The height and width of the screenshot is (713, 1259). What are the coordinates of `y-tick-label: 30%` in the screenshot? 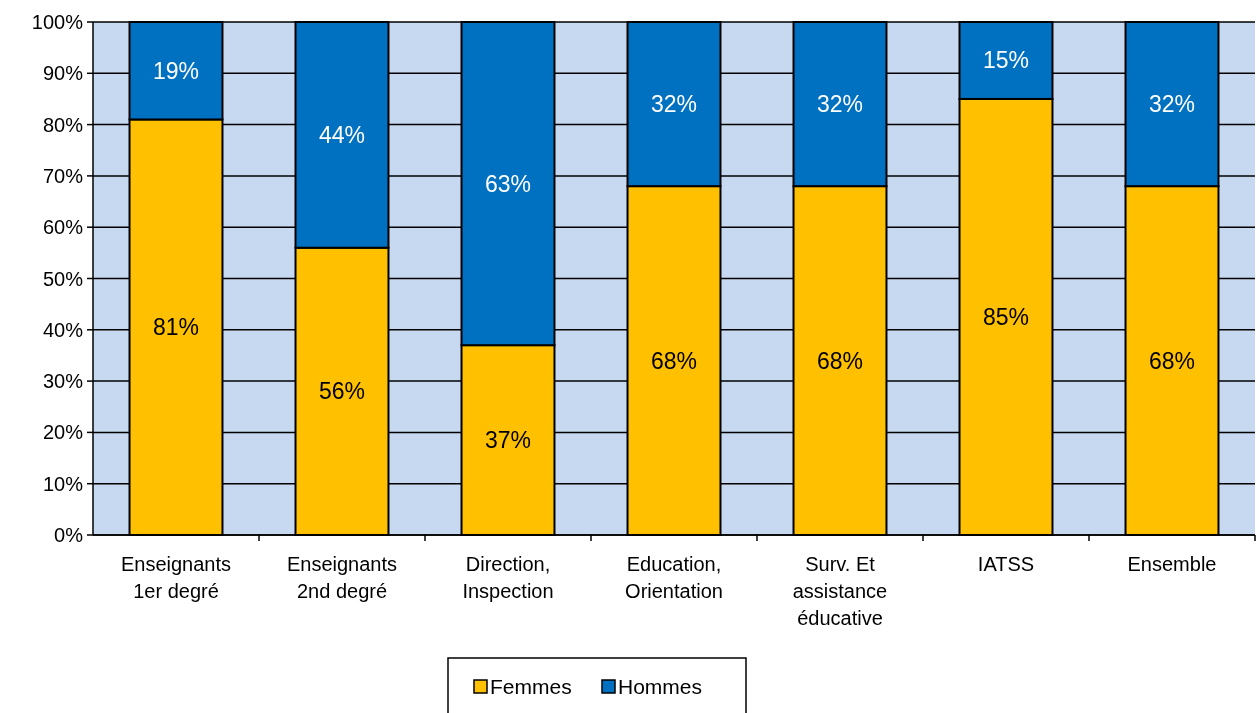 It's located at (63, 381).